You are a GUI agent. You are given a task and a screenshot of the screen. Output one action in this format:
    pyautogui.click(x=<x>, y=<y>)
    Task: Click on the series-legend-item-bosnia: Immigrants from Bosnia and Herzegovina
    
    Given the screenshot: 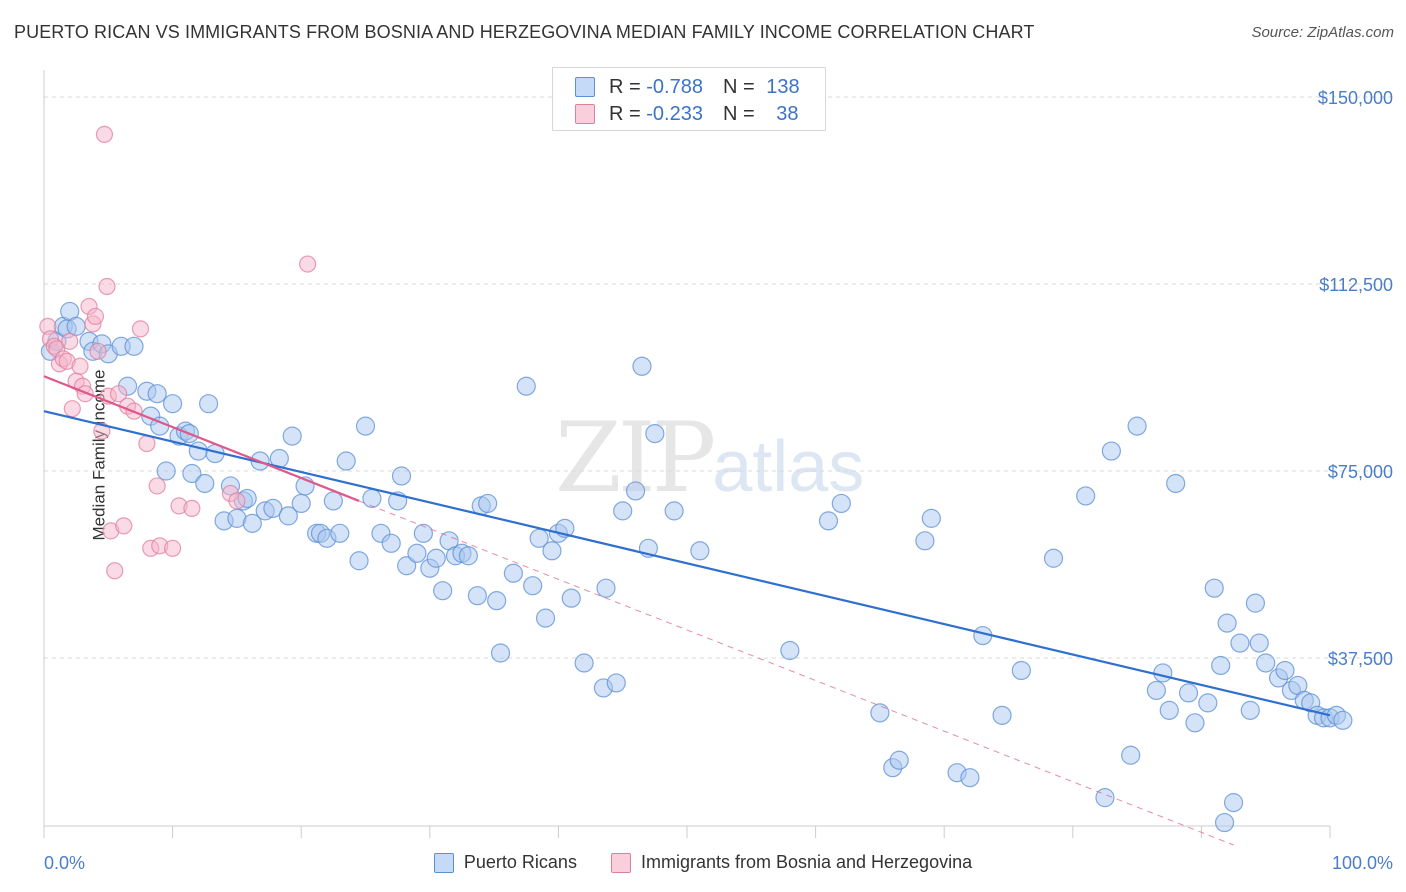 What is the action you would take?
    pyautogui.click(x=791, y=862)
    